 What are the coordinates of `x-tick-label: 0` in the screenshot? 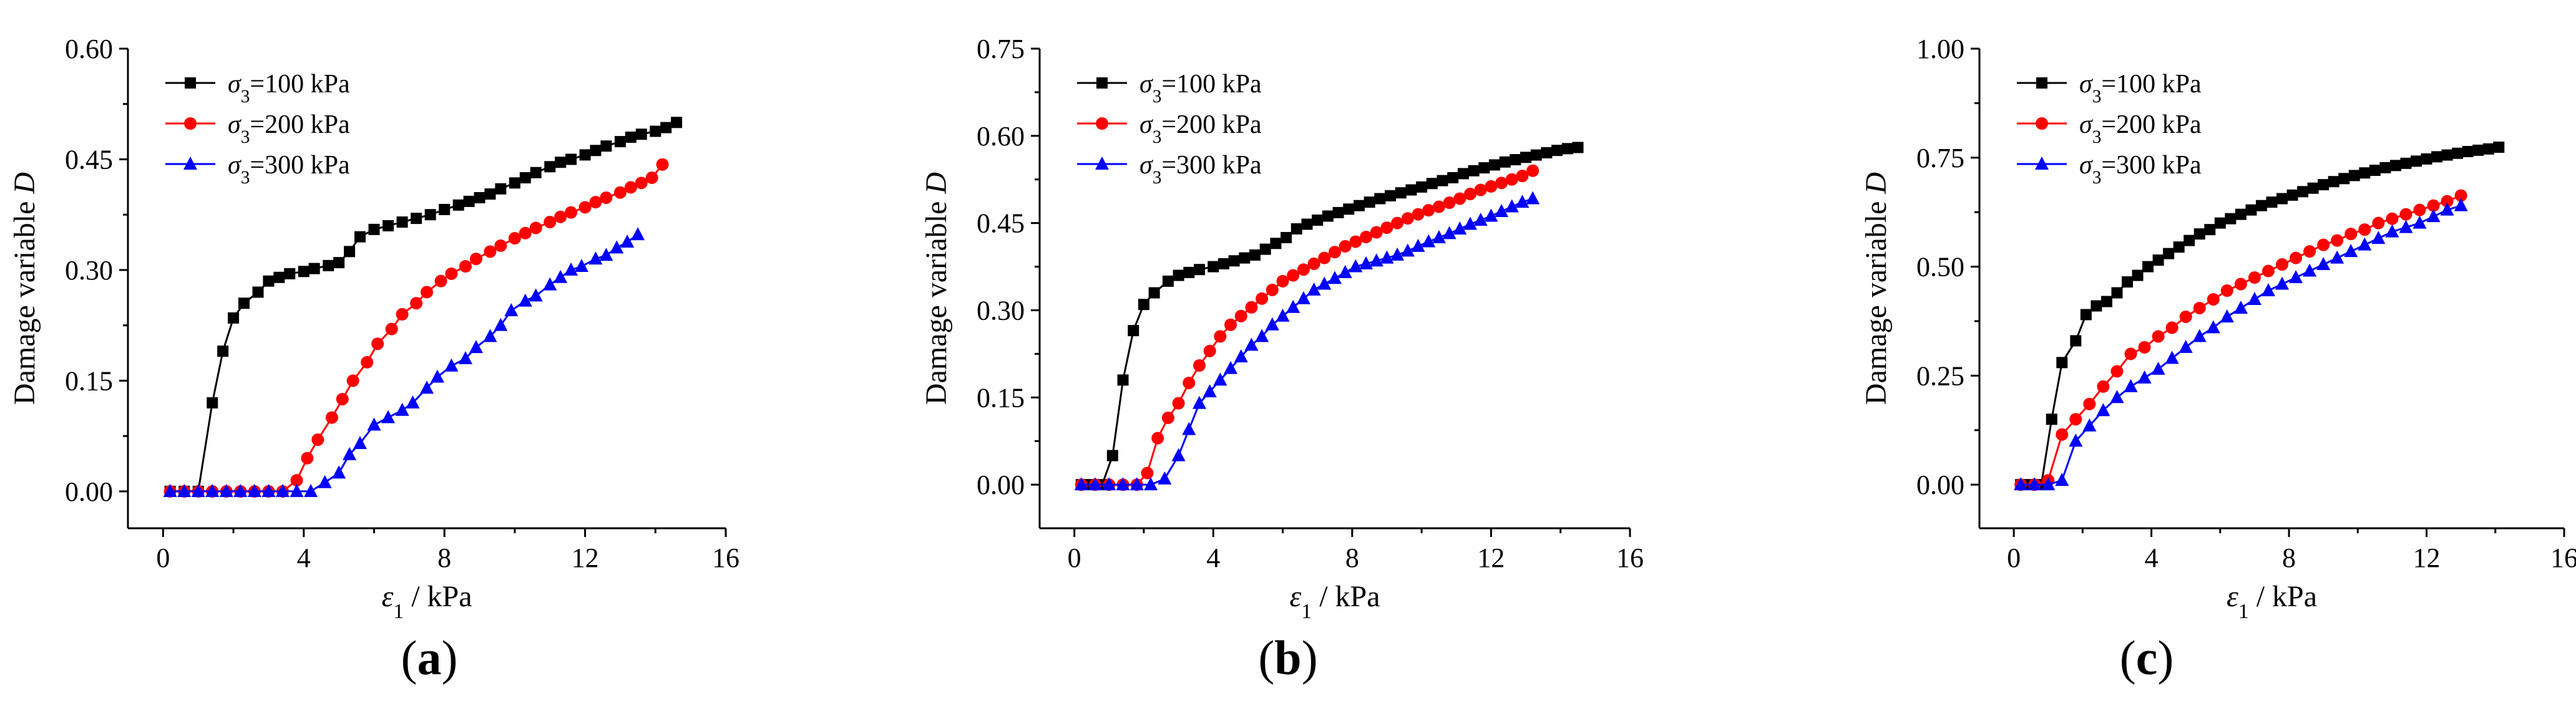 It's located at (2014, 558).